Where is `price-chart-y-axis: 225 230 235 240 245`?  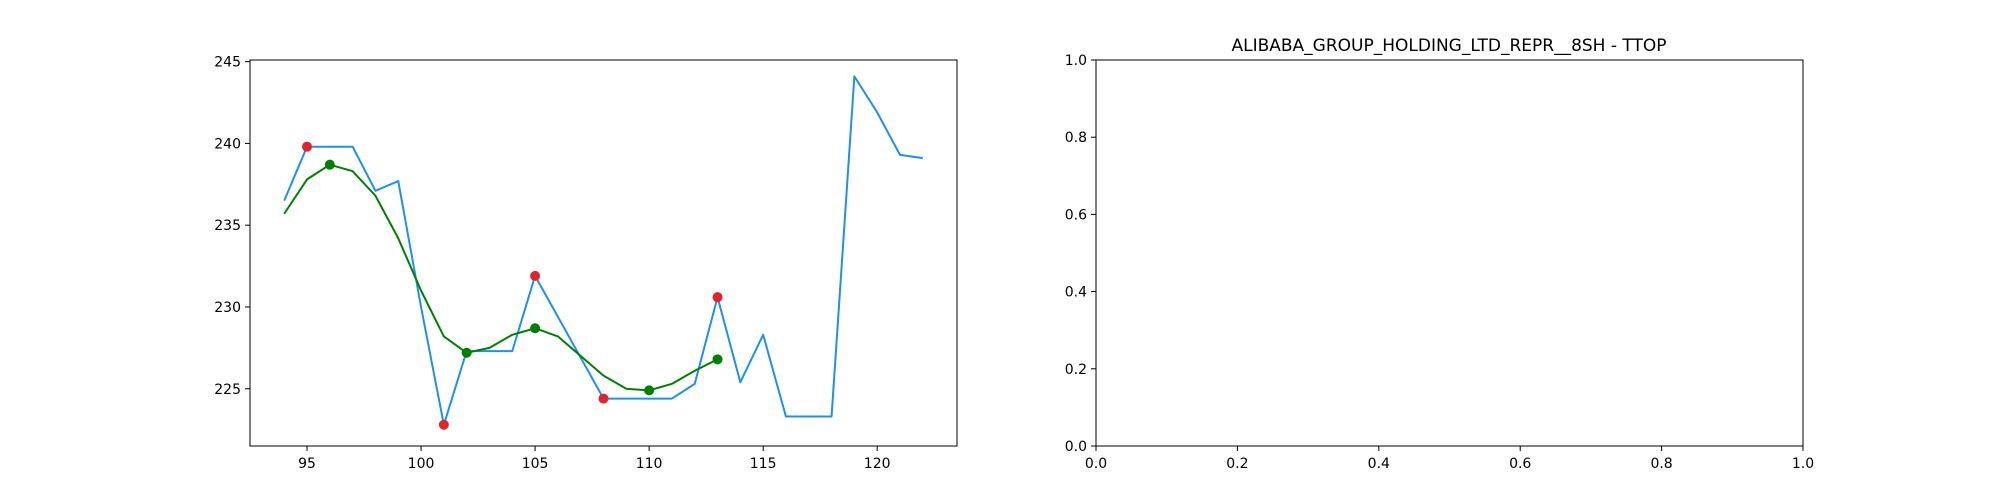
price-chart-y-axis: 225 230 235 240 245 is located at coordinates (232, 226).